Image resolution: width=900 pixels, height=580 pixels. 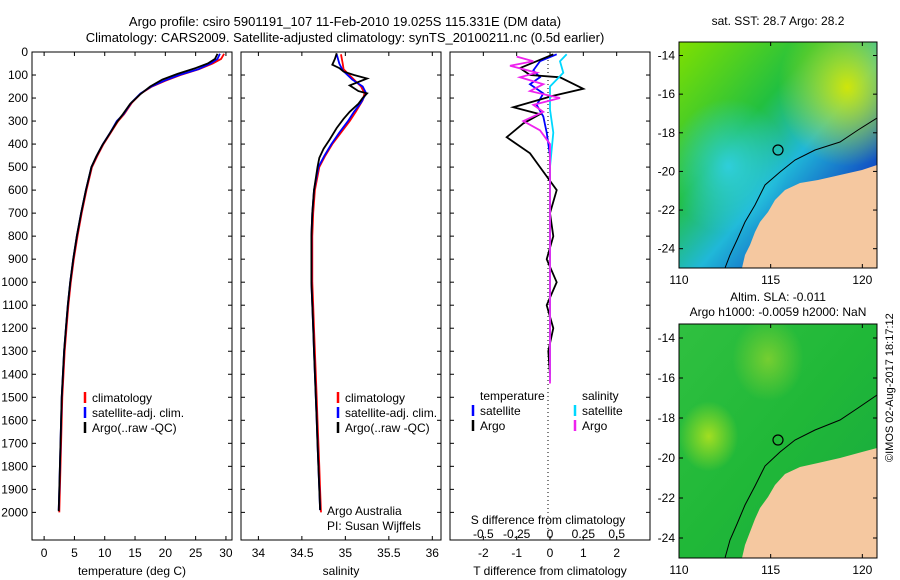 I want to click on annotation-argo-australia: Argo Australia, so click(x=364, y=511).